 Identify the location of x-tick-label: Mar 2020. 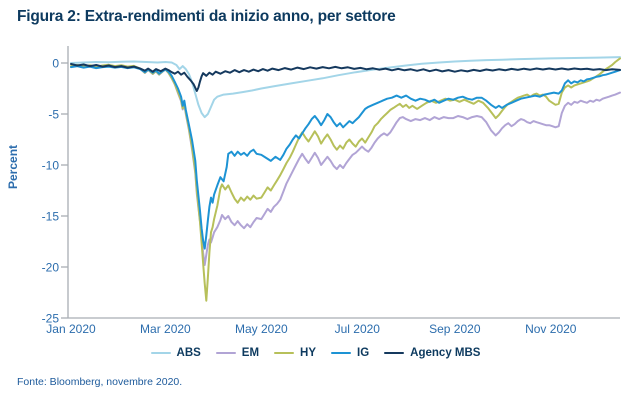
(165, 329).